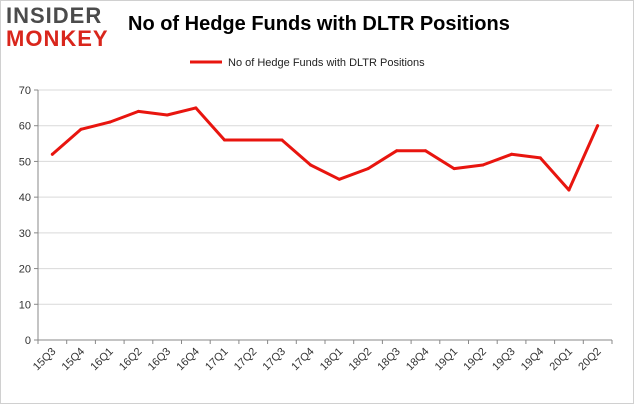 This screenshot has height=404, width=634. Describe the element at coordinates (188, 360) in the screenshot. I see `x-tick-label: 16Q4` at that location.